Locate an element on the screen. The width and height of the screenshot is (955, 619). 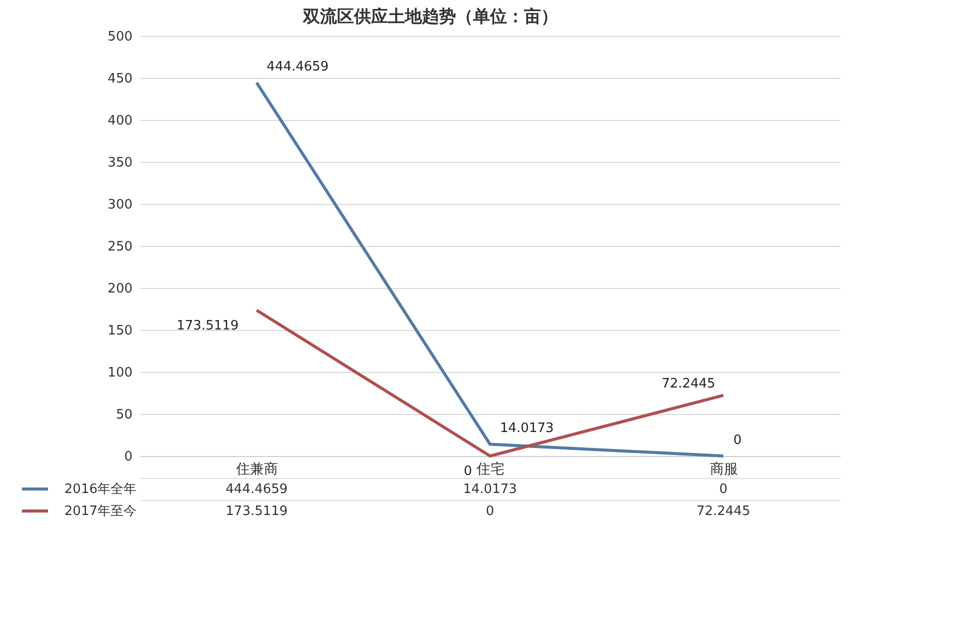
annotation: 72.2445 is located at coordinates (689, 384).